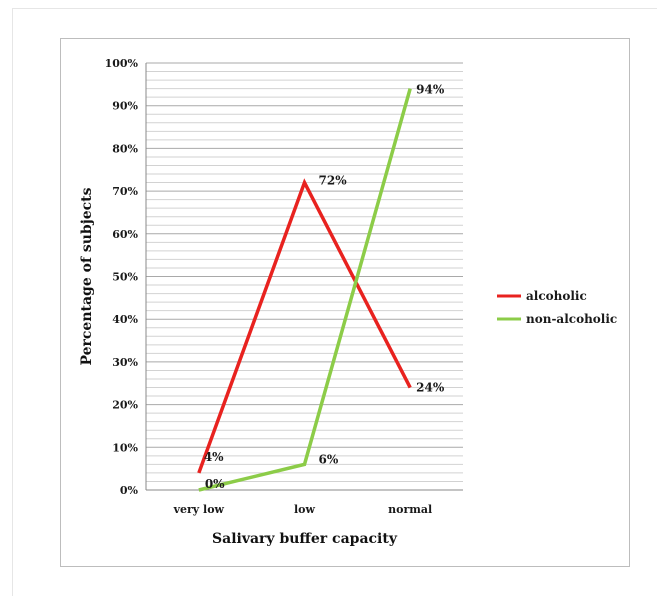 The height and width of the screenshot is (597, 658). Describe the element at coordinates (333, 181) in the screenshot. I see `data-label: 72%` at that location.